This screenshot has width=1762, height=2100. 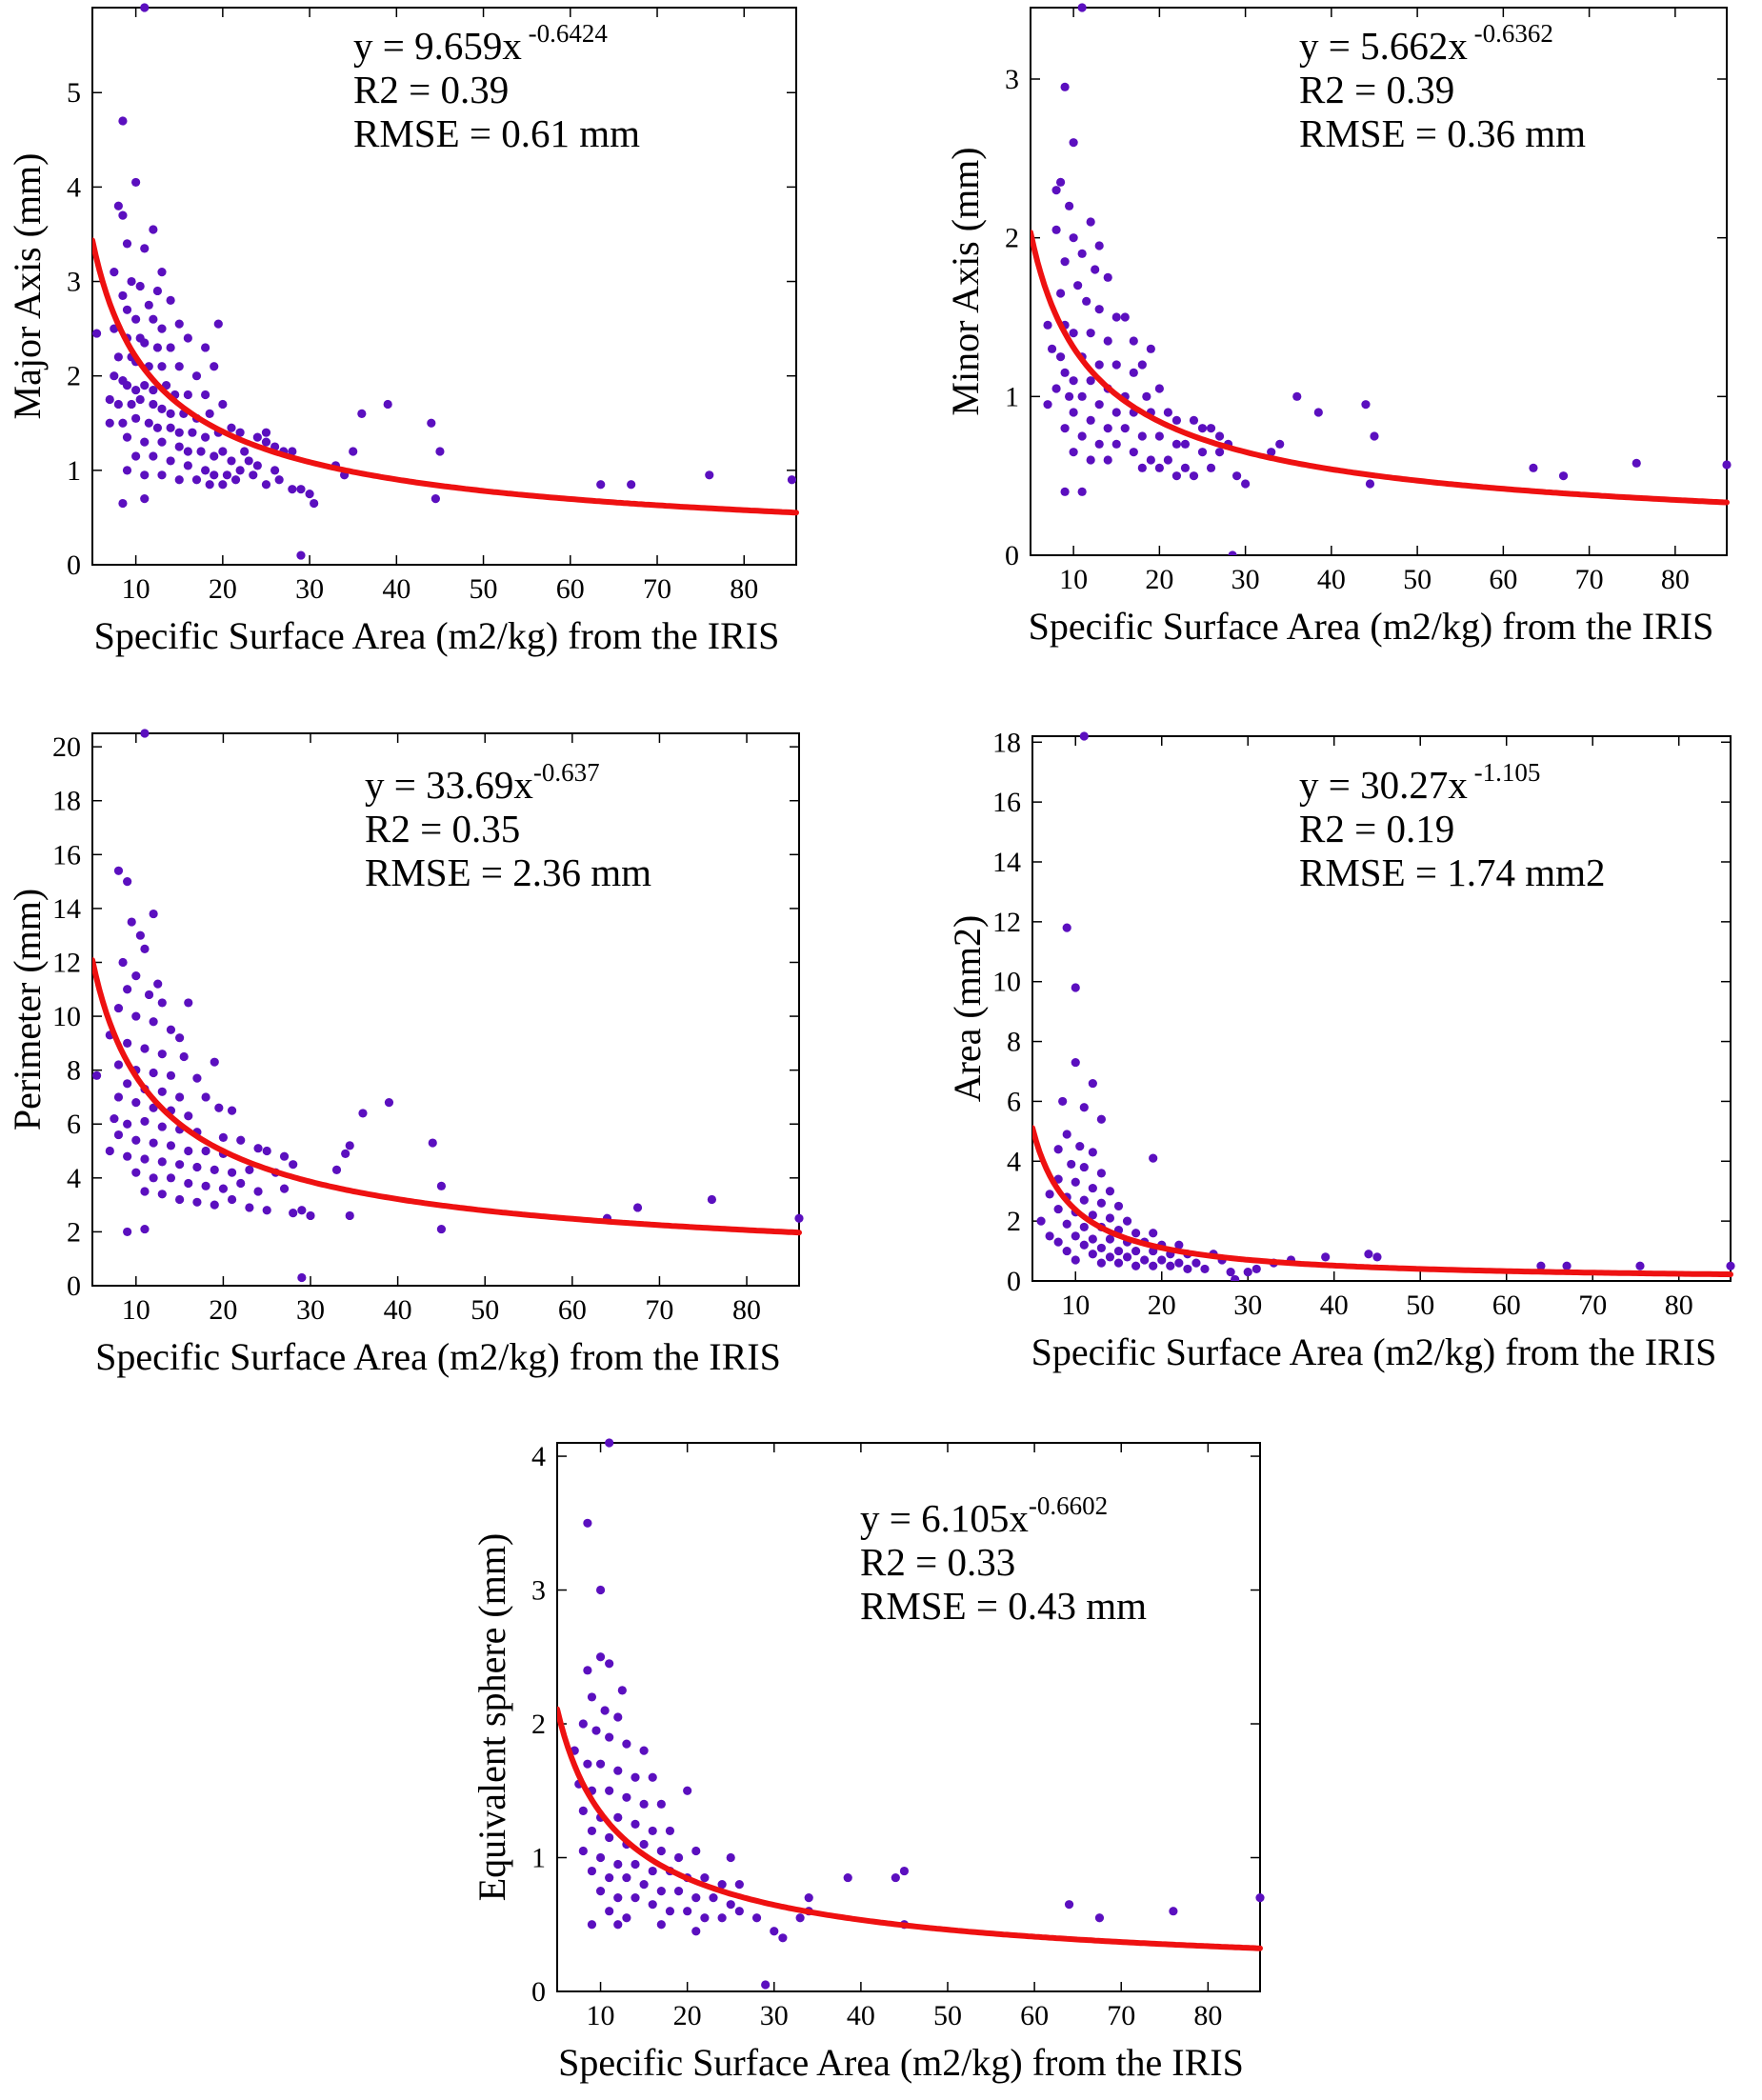 What do you see at coordinates (483, 782) in the screenshot?
I see `fit-equation: y = 33.69x-0.637` at bounding box center [483, 782].